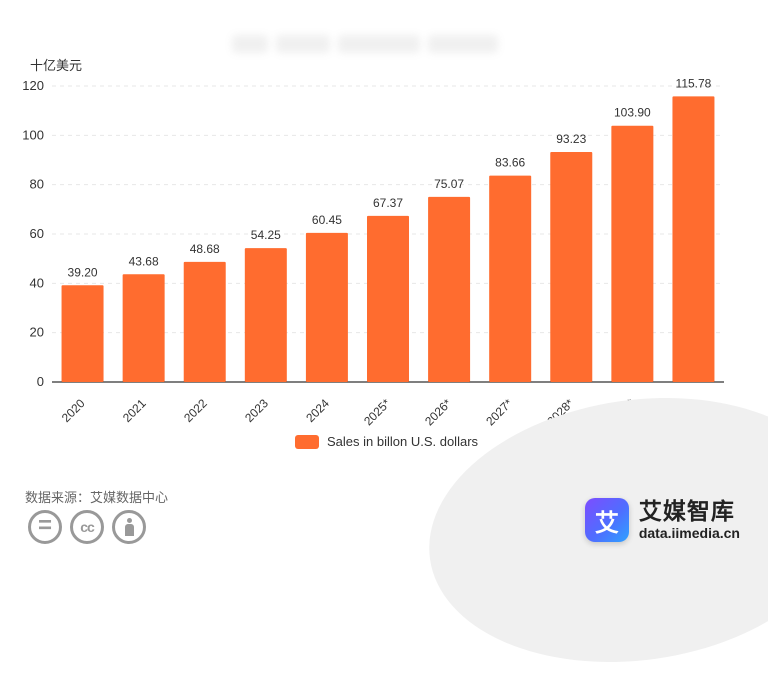 The image size is (768, 688). Describe the element at coordinates (40, 381) in the screenshot. I see `y-tick-label: 0` at that location.